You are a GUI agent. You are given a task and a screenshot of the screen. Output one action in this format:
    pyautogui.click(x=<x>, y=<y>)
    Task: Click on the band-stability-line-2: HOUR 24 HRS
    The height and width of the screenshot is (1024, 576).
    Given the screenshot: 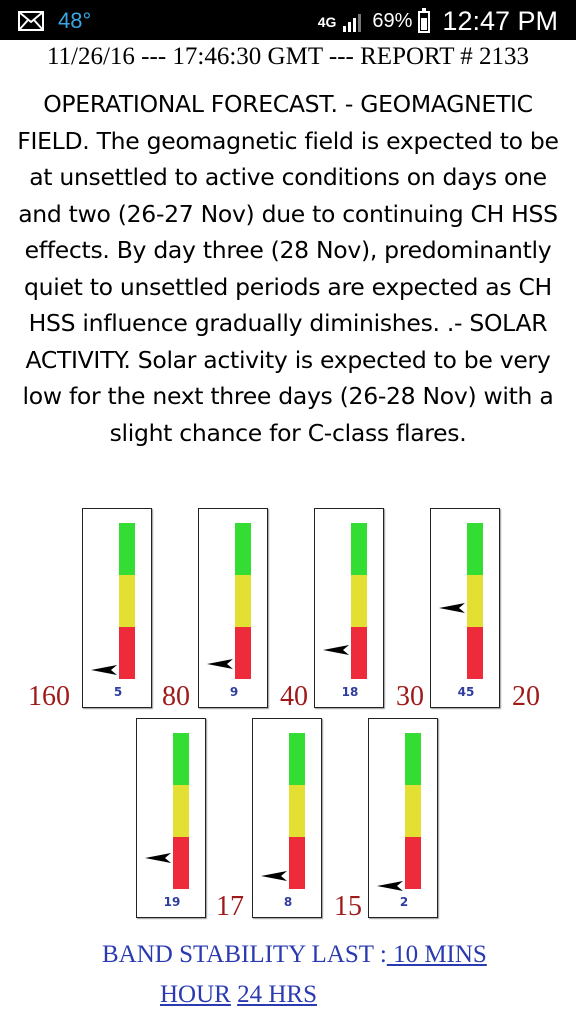 What is the action you would take?
    pyautogui.click(x=238, y=995)
    